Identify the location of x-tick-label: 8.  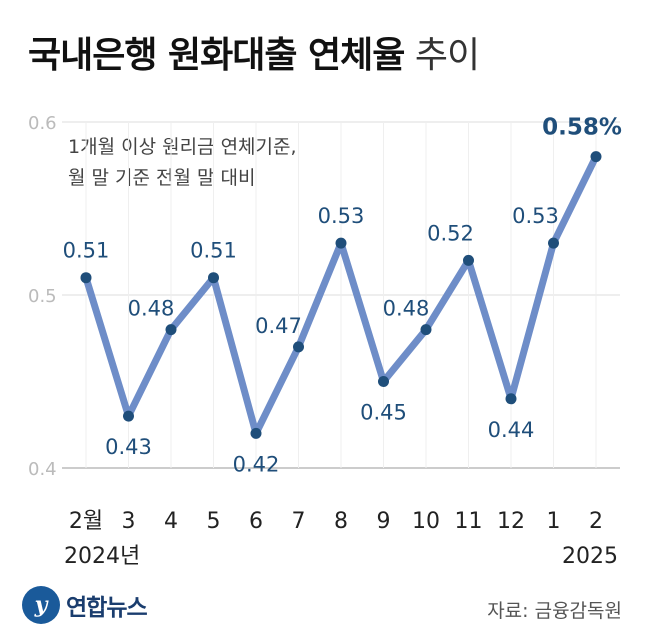
(341, 521).